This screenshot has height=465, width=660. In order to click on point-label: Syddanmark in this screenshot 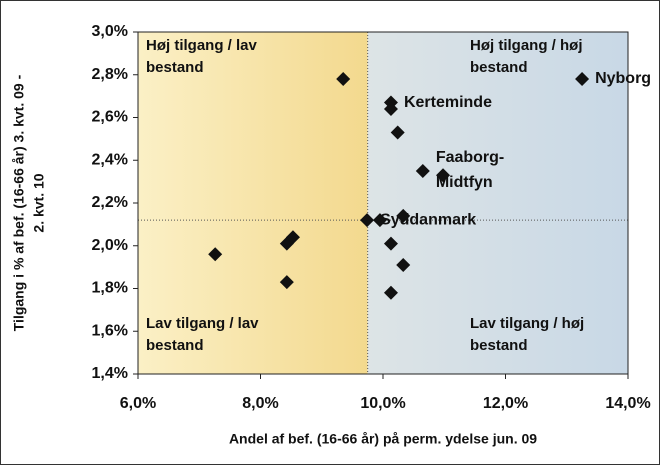, I will do `click(428, 219)`.